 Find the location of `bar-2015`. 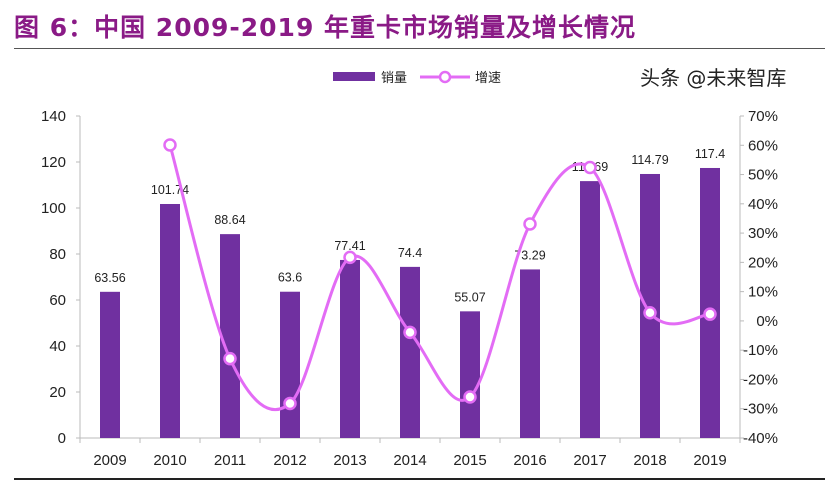

bar-2015 is located at coordinates (470, 374).